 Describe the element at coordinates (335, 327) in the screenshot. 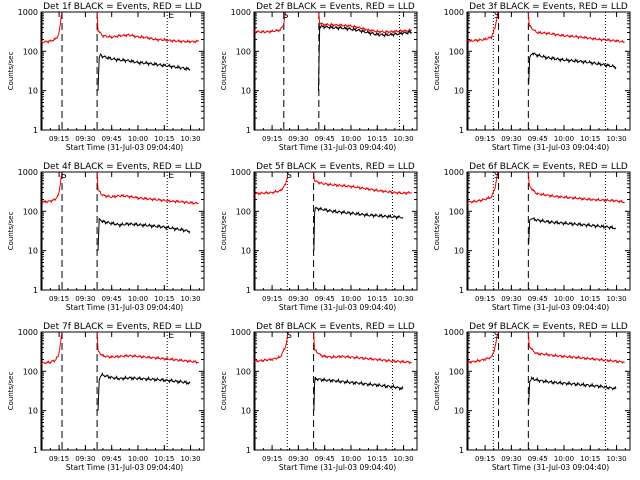

I see `chart-title: Det 8f BLACK = Events, RED = LLD` at that location.